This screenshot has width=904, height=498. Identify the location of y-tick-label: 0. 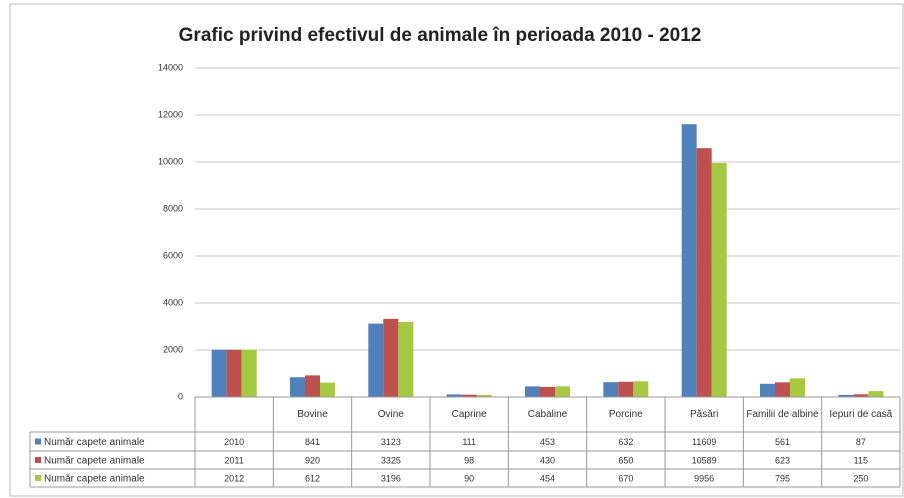
(180, 396).